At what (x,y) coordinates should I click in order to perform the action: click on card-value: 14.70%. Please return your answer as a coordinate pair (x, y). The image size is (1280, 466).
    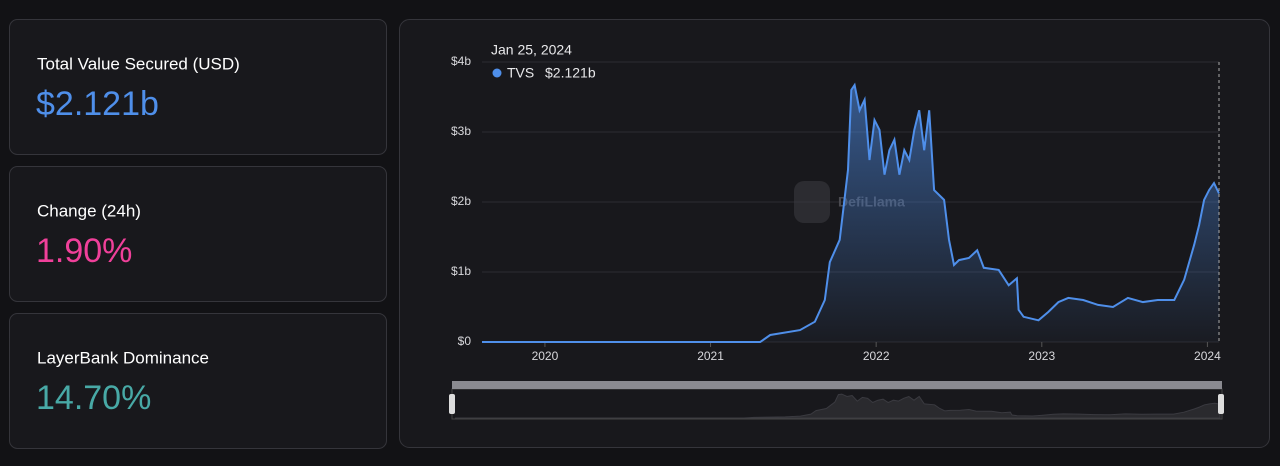
    Looking at the image, I should click on (93, 398).